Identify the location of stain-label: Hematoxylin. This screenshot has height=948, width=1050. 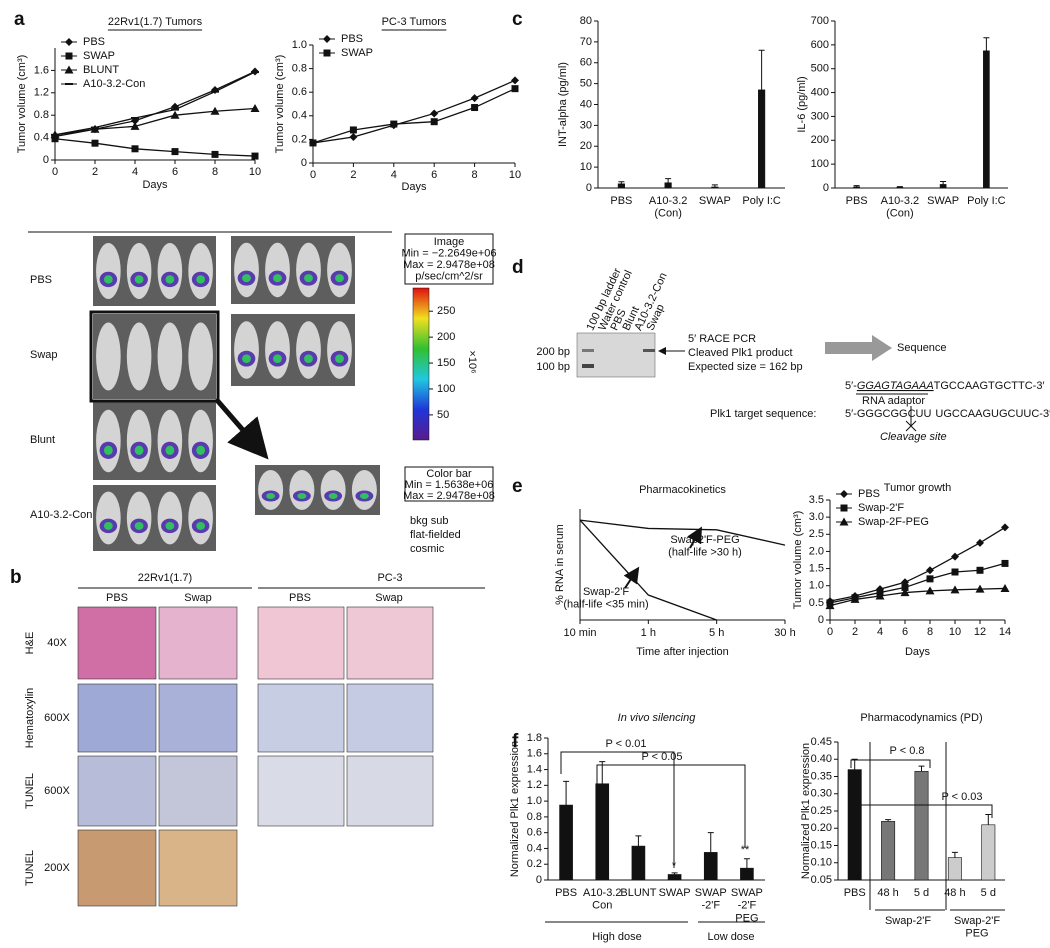
(30, 718).